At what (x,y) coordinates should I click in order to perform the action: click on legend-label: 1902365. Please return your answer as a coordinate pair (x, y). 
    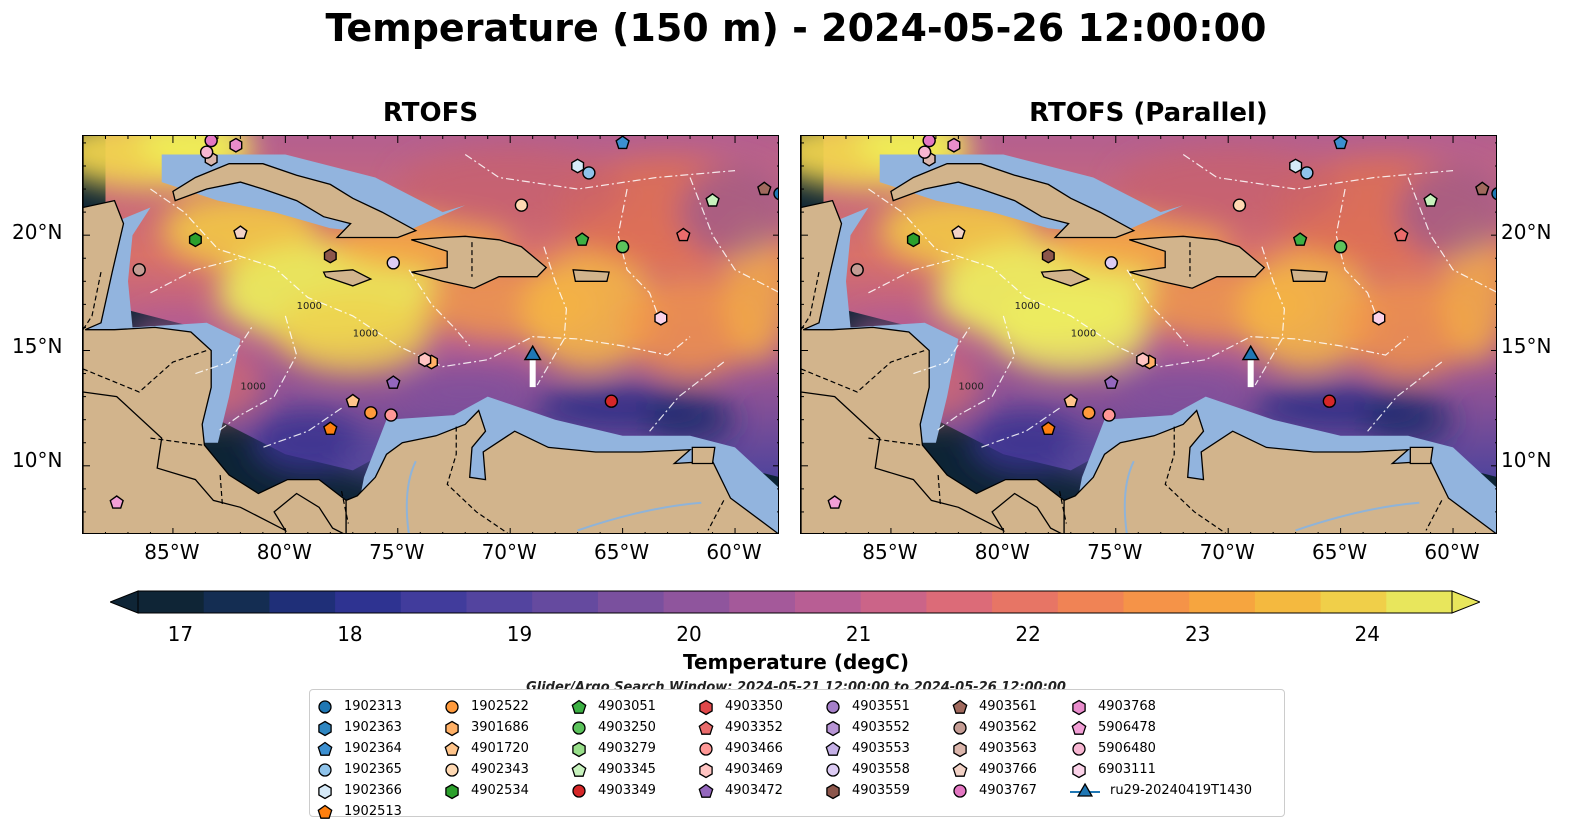
    Looking at the image, I should click on (373, 769).